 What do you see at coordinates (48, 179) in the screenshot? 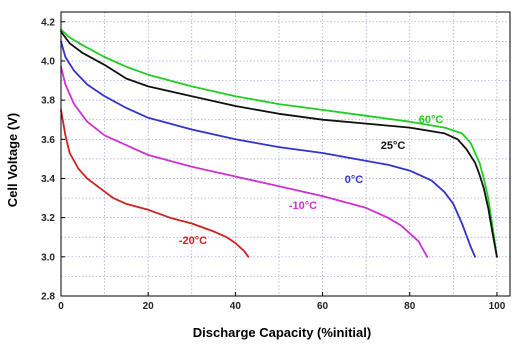
I see `y-tick-label: 3.4` at bounding box center [48, 179].